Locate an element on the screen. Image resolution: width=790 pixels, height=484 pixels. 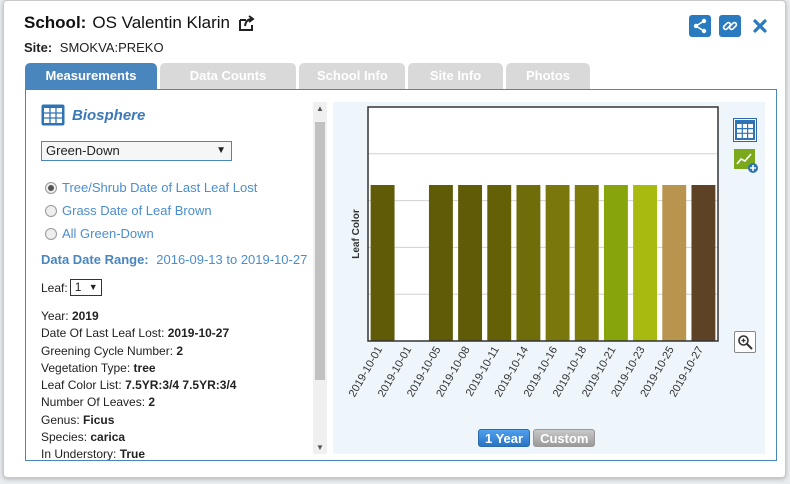
protocol-select-value: Green-Down is located at coordinates (83, 150).